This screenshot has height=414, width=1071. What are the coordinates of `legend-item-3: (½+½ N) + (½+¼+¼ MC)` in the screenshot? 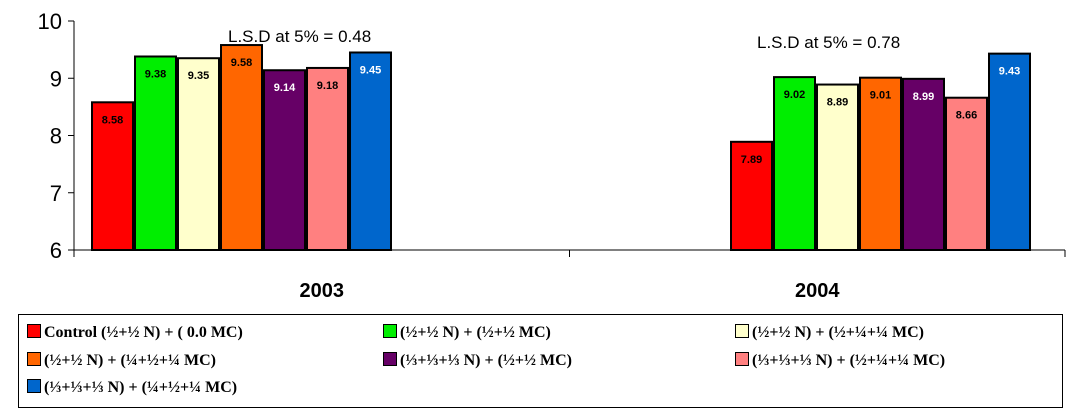 It's located at (829, 333).